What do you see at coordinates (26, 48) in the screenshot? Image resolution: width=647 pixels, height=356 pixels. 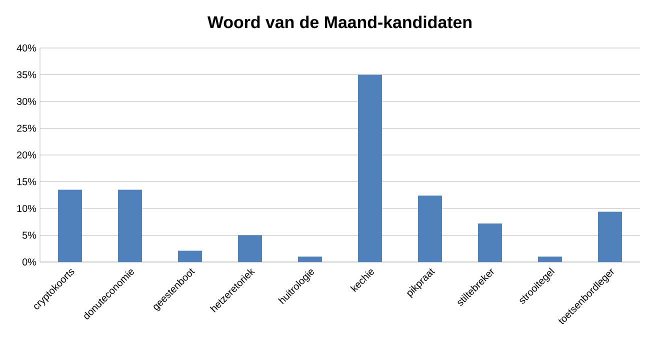 I see `y-tick-label: 40%` at bounding box center [26, 48].